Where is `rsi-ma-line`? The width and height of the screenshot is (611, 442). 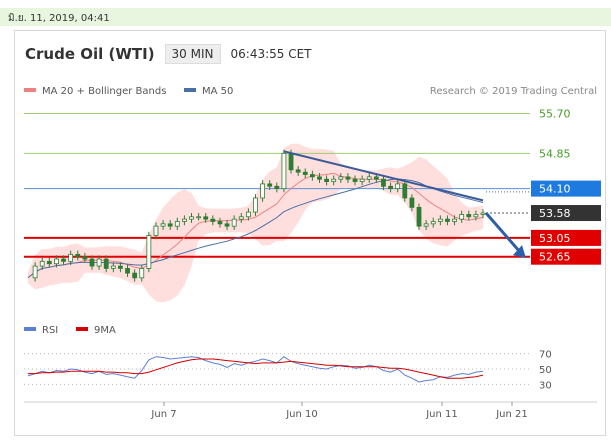
rsi-ma-line is located at coordinates (256, 368).